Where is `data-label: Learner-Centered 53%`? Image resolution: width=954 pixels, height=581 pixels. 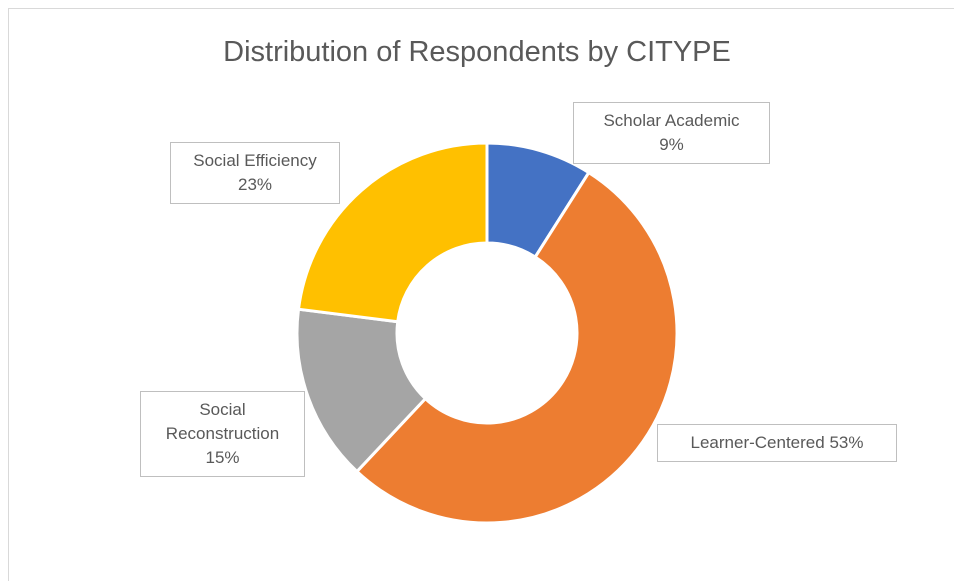
data-label: Learner-Centered 53% is located at coordinates (777, 443).